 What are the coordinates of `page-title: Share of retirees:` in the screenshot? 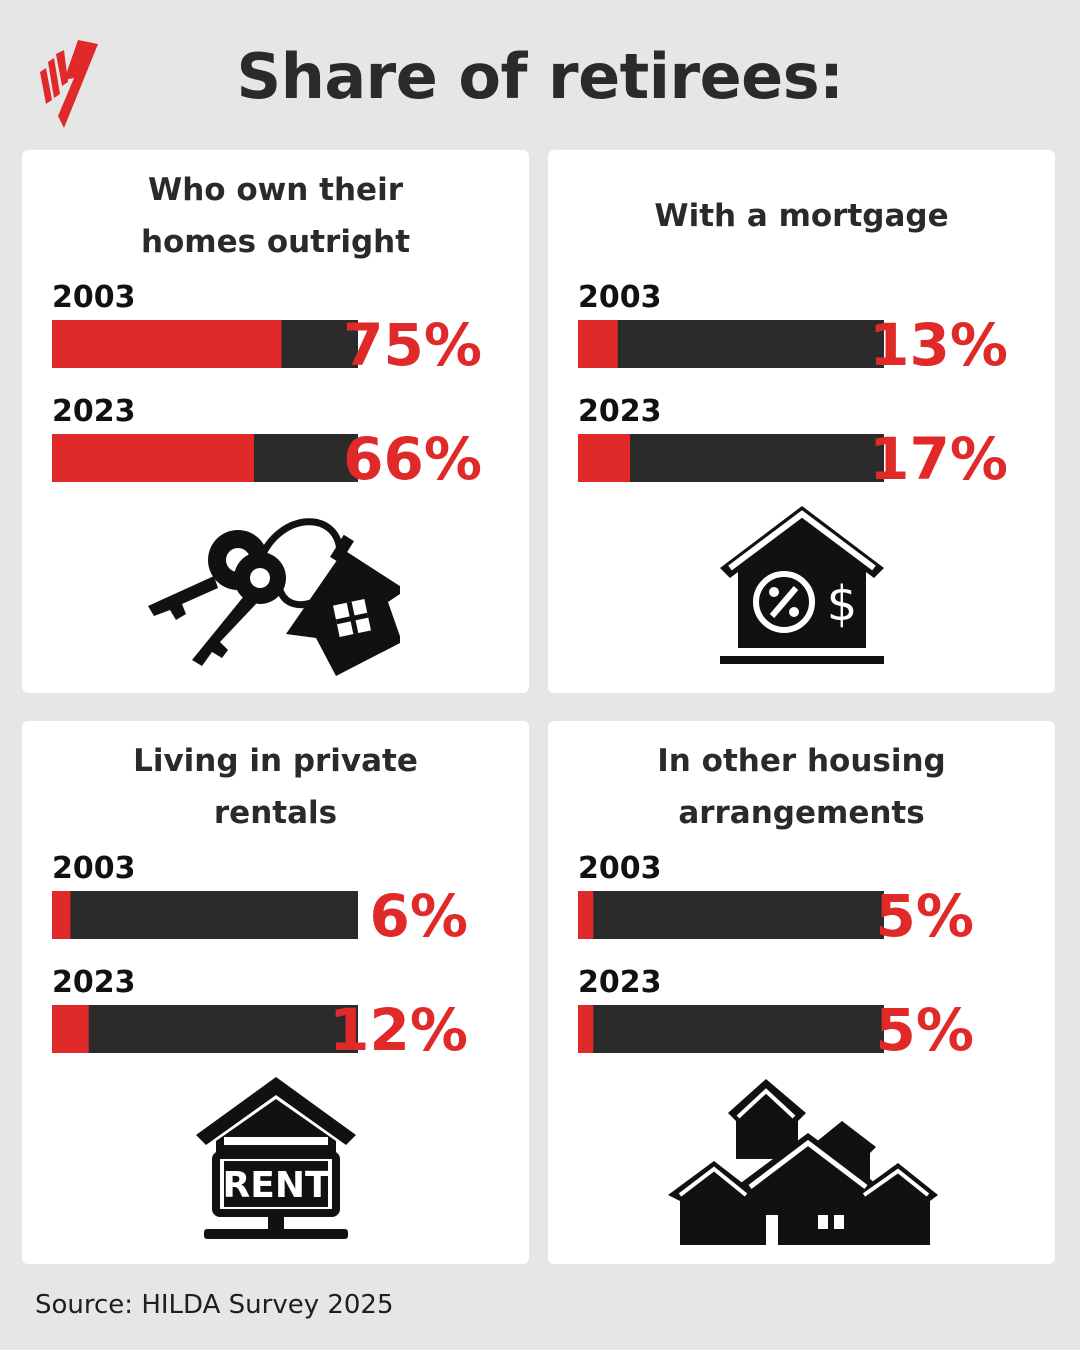 It's located at (540, 76).